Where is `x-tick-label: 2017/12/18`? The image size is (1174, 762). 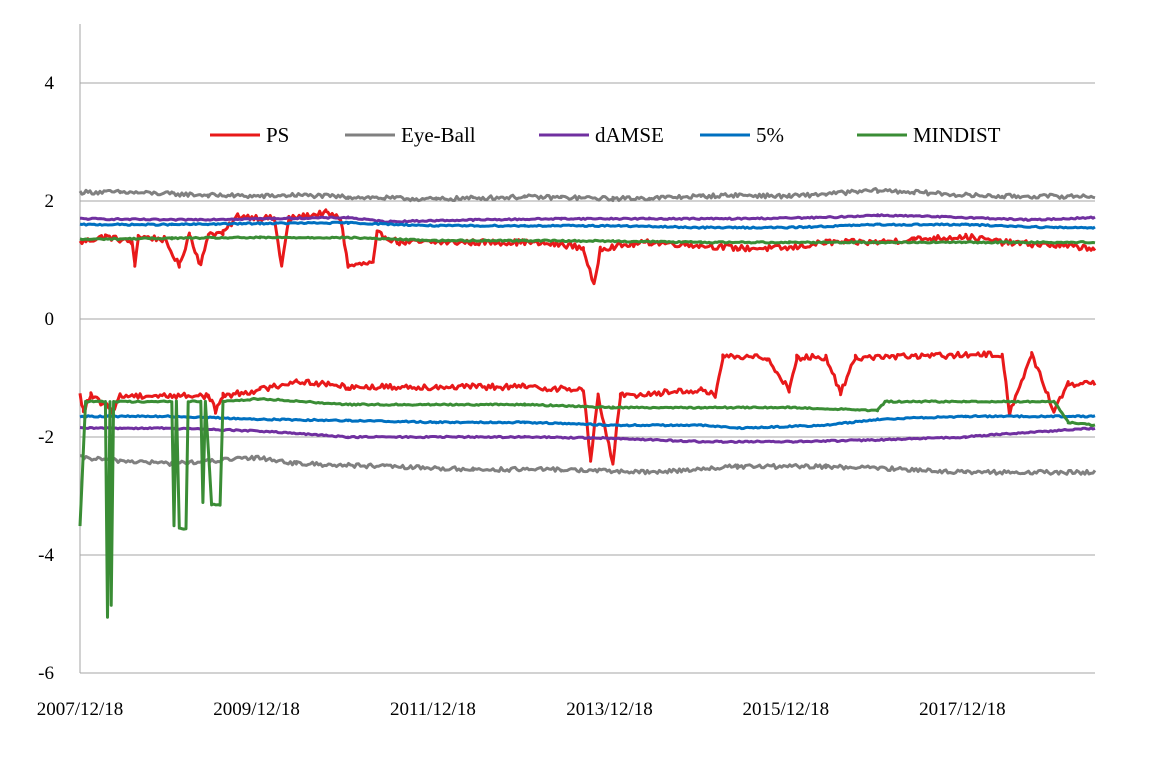 x-tick-label: 2017/12/18 is located at coordinates (962, 709).